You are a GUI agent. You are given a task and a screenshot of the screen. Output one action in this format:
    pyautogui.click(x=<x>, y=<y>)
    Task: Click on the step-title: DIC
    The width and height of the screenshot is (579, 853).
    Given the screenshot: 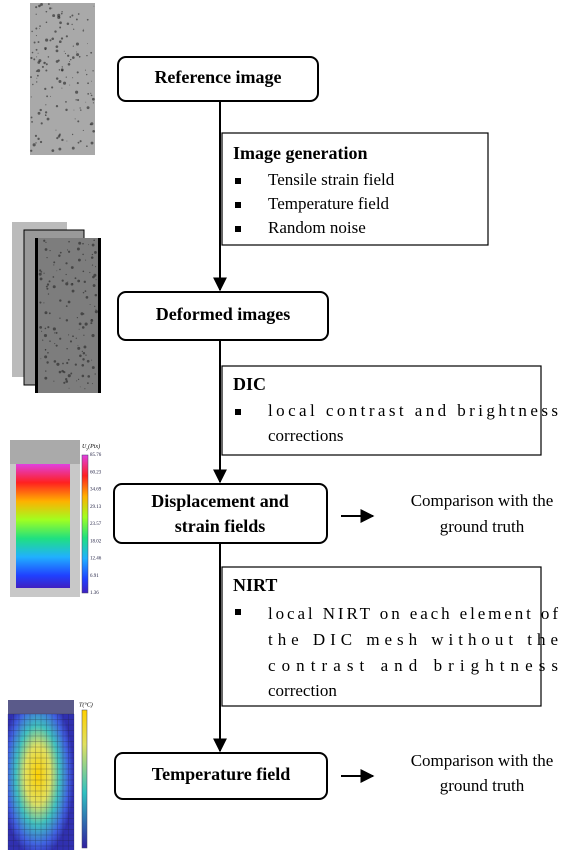 What is the action you would take?
    pyautogui.click(x=249, y=384)
    